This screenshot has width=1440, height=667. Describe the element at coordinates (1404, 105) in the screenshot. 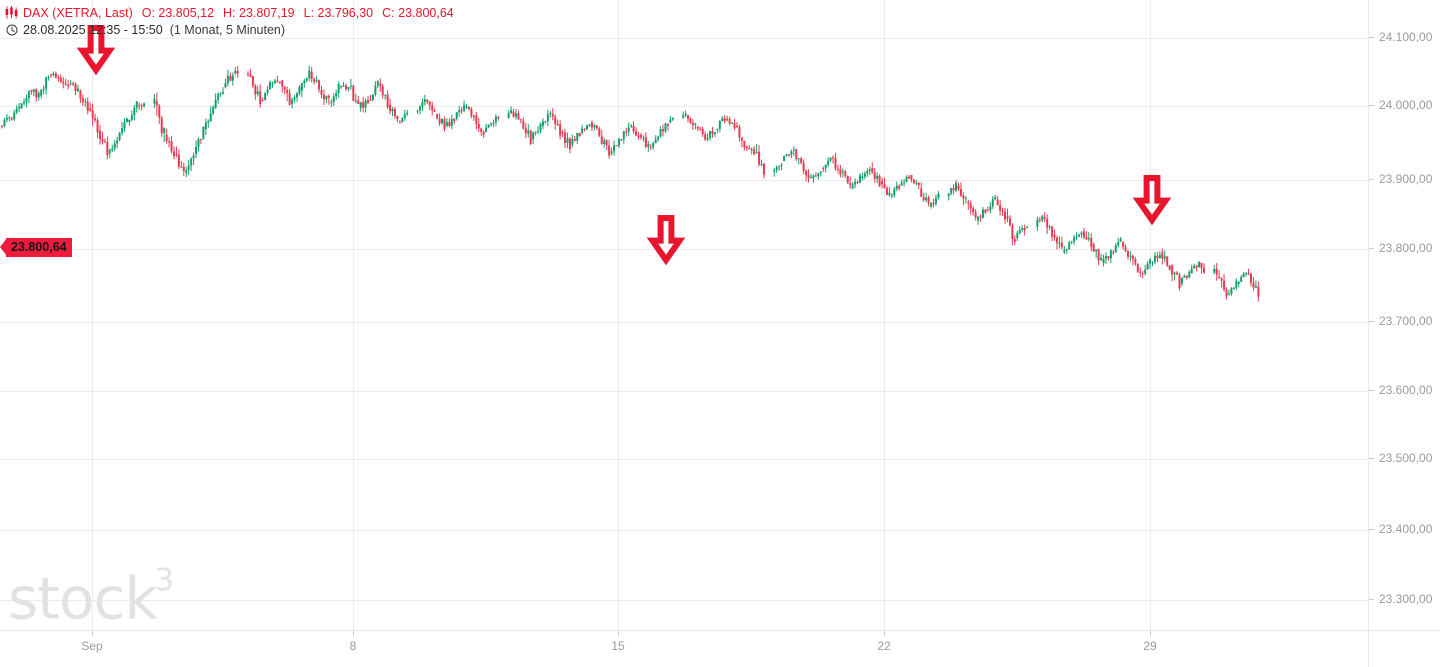

I see `price-tick: 24.000,00` at that location.